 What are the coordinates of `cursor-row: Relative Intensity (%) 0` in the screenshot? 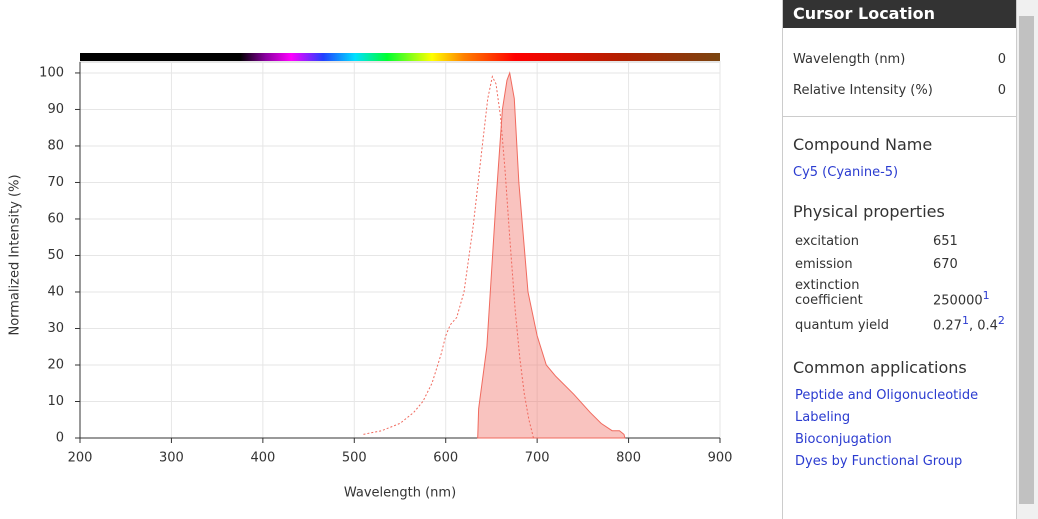 It's located at (899, 90).